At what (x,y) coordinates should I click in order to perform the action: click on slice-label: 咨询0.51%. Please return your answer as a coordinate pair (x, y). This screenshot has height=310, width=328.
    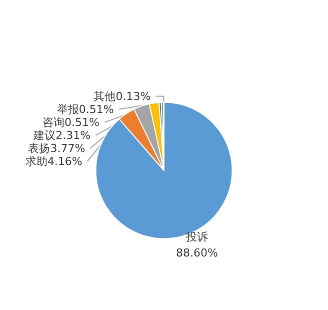
    Looking at the image, I should click on (71, 122).